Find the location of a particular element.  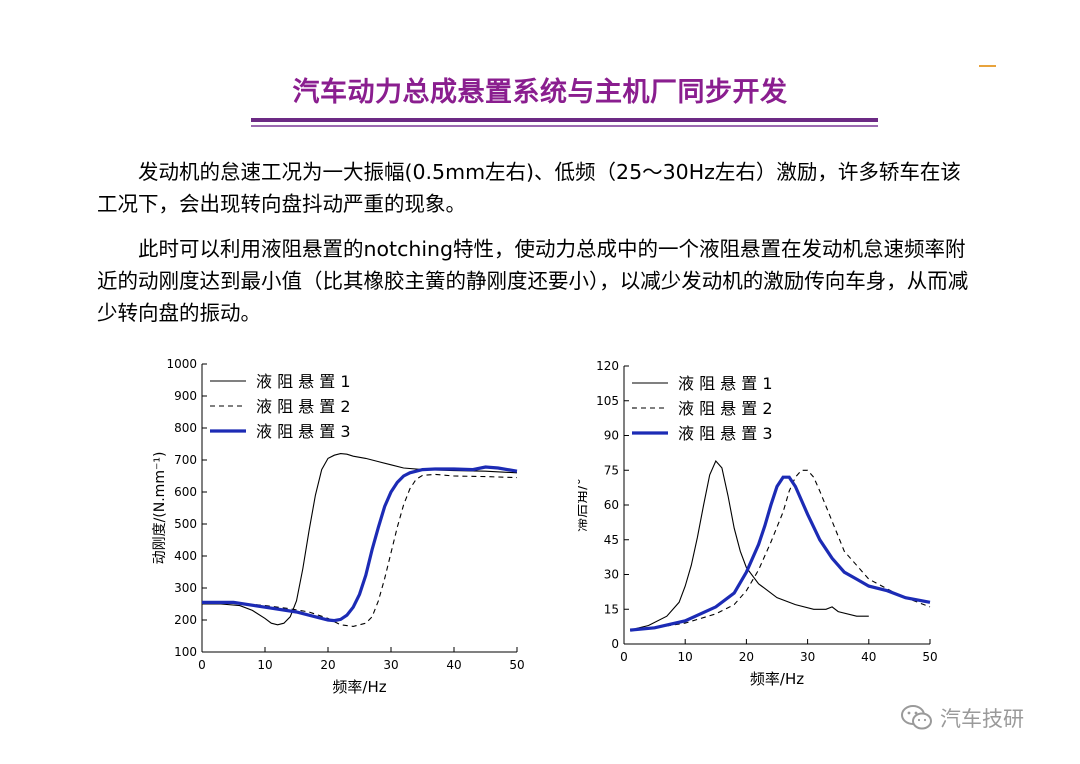

y-tick-label: 15 is located at coordinates (611, 609).